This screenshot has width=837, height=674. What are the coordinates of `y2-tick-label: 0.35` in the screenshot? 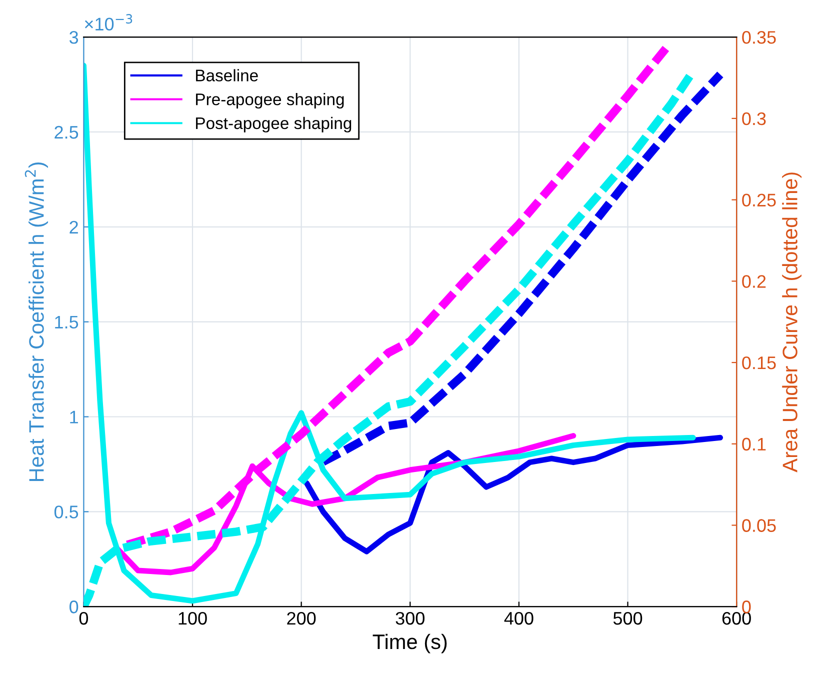 It's located at (759, 37).